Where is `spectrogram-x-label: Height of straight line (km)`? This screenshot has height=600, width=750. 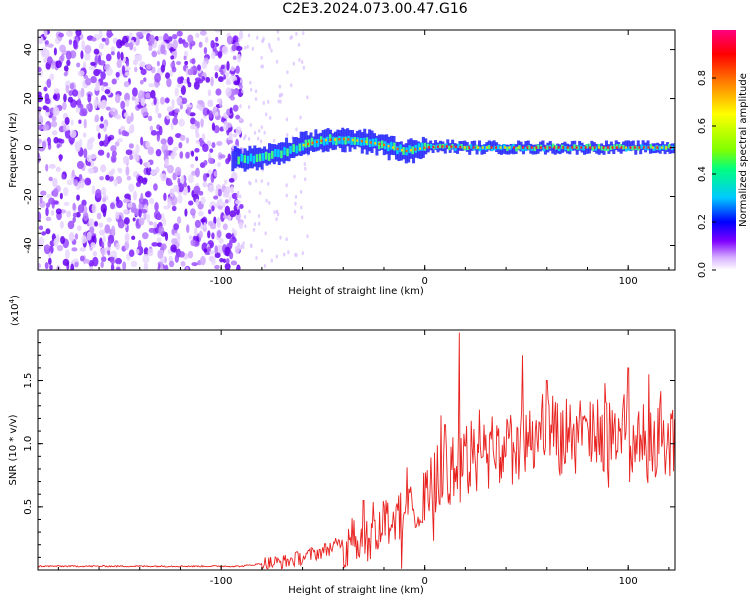 spectrogram-x-label: Height of straight line (km) is located at coordinates (356, 291).